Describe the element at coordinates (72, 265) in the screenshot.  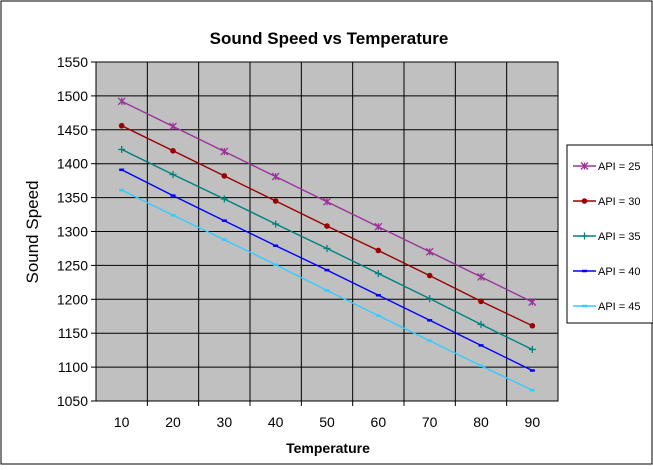
I see `y-tick-label: 1250` at that location.